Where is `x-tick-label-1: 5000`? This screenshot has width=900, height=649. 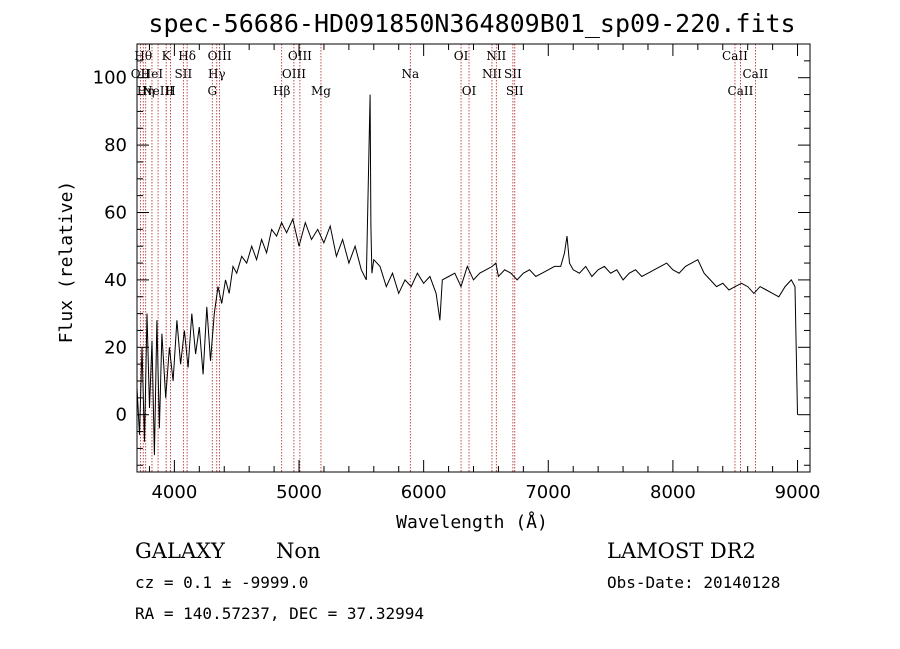
x-tick-label-1: 5000 is located at coordinates (299, 492).